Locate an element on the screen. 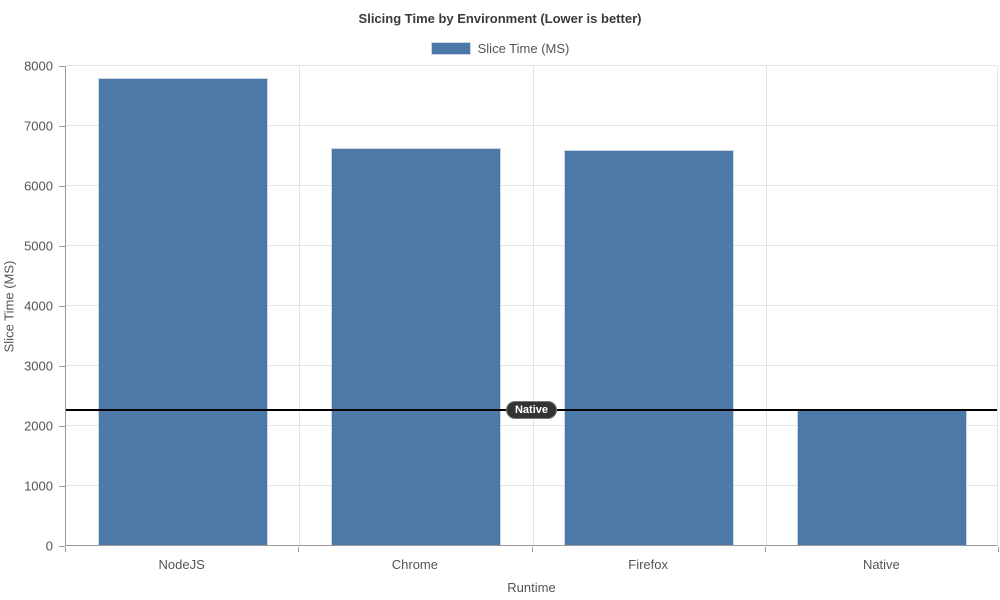 Image resolution: width=1000 pixels, height=600 pixels. y-tick-label-1000: 1000 is located at coordinates (38, 486).